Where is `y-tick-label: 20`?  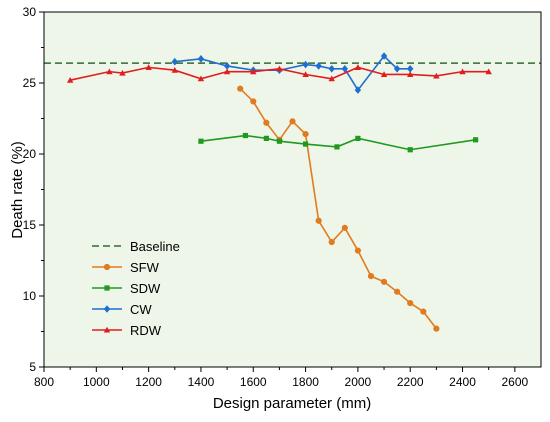 y-tick-label: 20 is located at coordinates (30, 154).